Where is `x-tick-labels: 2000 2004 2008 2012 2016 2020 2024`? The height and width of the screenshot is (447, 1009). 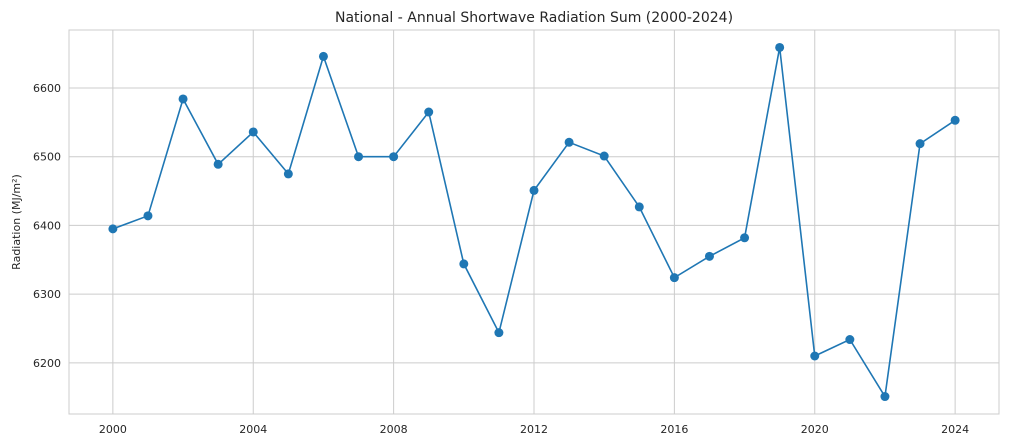 x-tick-labels: 2000 2004 2008 2012 2016 2020 2024 is located at coordinates (534, 429).